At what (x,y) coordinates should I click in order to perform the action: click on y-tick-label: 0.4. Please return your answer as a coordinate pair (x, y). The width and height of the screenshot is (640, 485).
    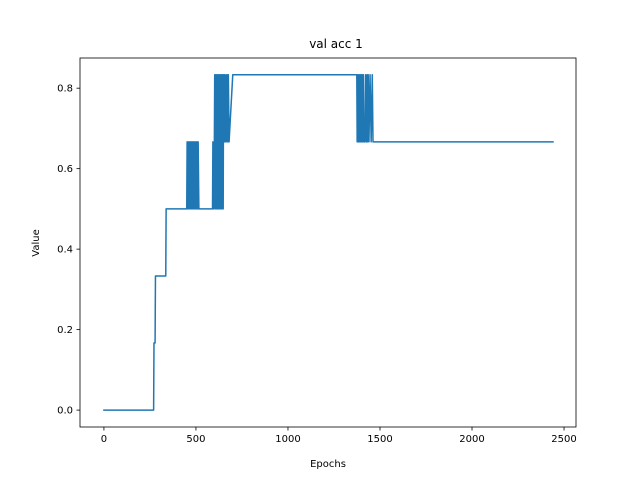
    Looking at the image, I should click on (65, 250).